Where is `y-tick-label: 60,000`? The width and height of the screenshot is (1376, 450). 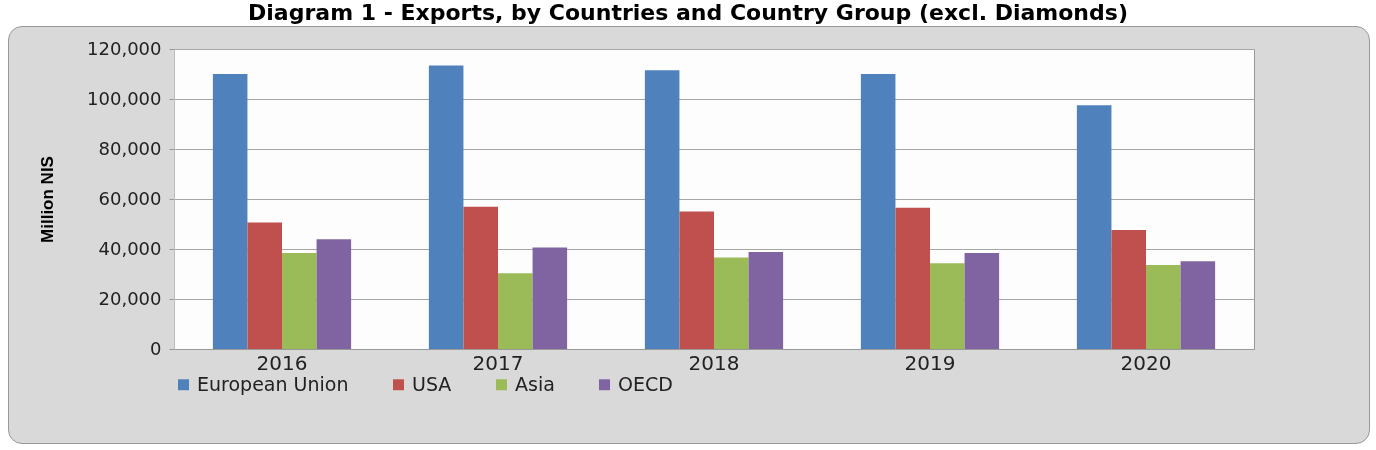 y-tick-label: 60,000 is located at coordinates (130, 198).